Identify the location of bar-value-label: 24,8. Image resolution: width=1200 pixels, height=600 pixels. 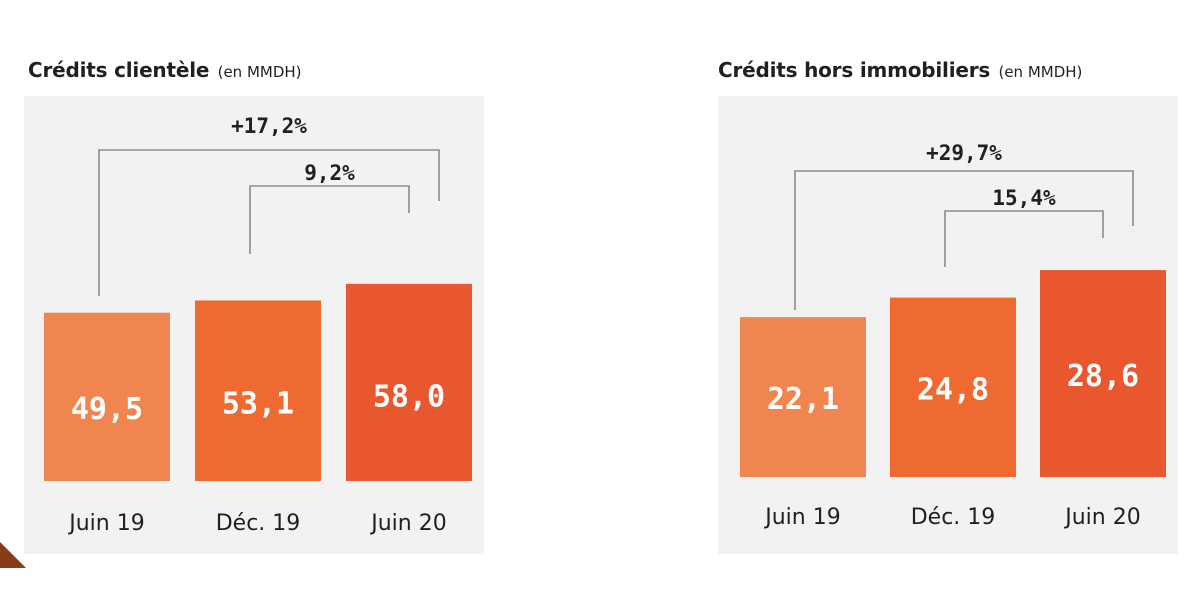
(953, 389).